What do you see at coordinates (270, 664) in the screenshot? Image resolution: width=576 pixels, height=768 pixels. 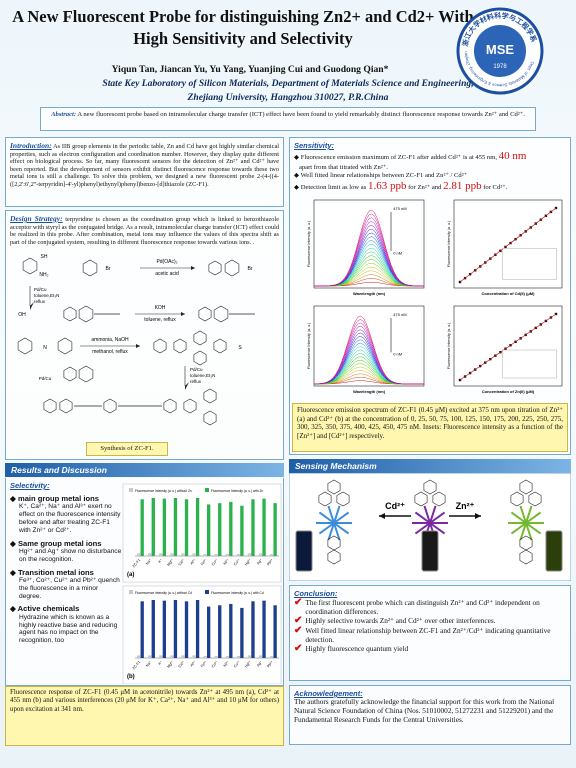 I see `x-tick-label: Pb²⁺` at bounding box center [270, 664].